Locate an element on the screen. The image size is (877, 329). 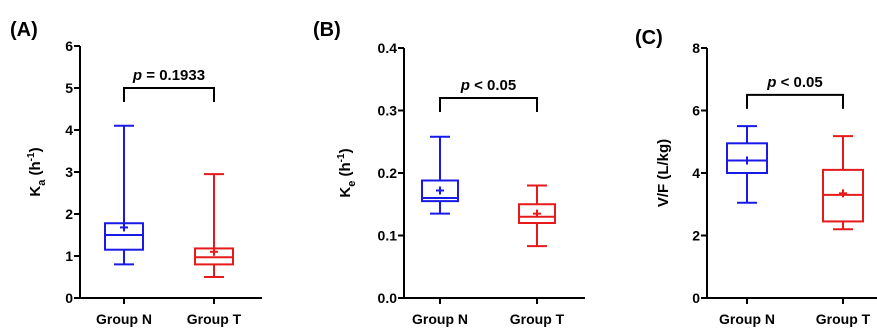
y-tick-label: 0.0 is located at coordinates (388, 298).